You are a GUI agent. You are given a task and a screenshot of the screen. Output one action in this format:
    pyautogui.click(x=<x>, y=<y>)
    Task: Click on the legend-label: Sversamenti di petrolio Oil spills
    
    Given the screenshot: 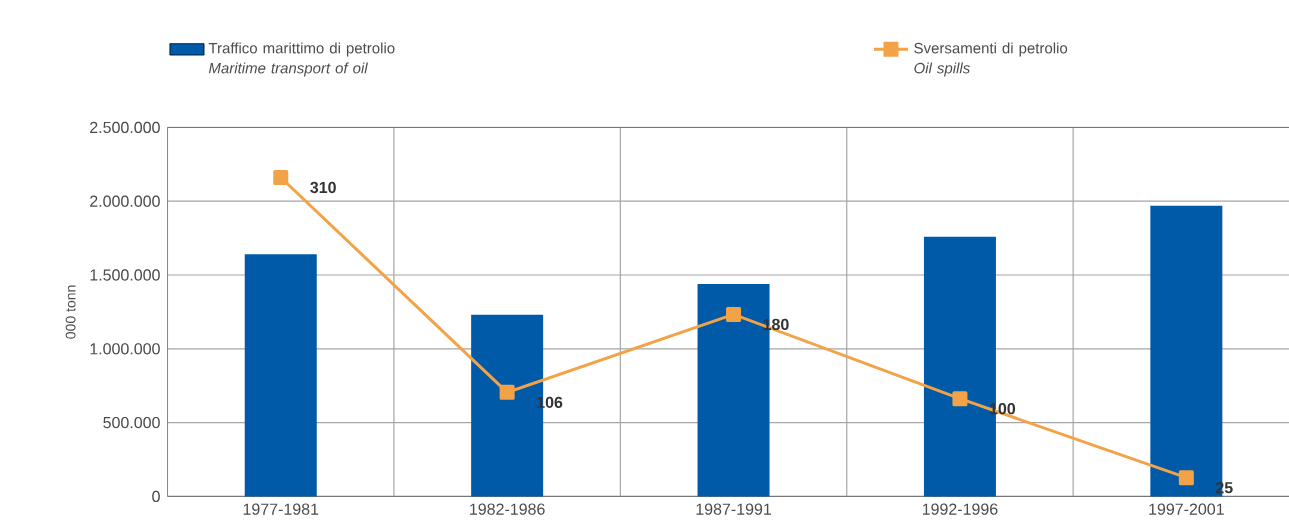 What is the action you would take?
    pyautogui.click(x=991, y=59)
    